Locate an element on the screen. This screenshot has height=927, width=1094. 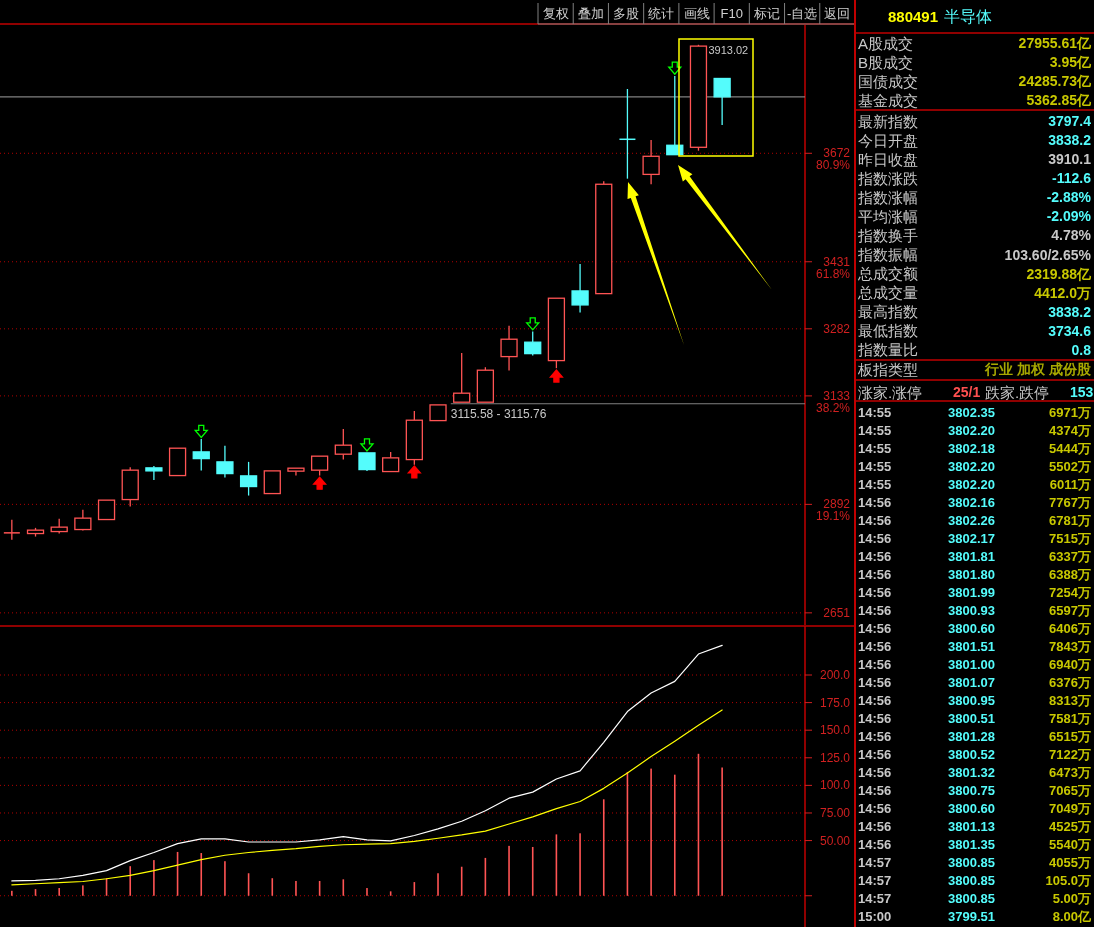
text: 3802.26 is located at coordinates (971, 520).